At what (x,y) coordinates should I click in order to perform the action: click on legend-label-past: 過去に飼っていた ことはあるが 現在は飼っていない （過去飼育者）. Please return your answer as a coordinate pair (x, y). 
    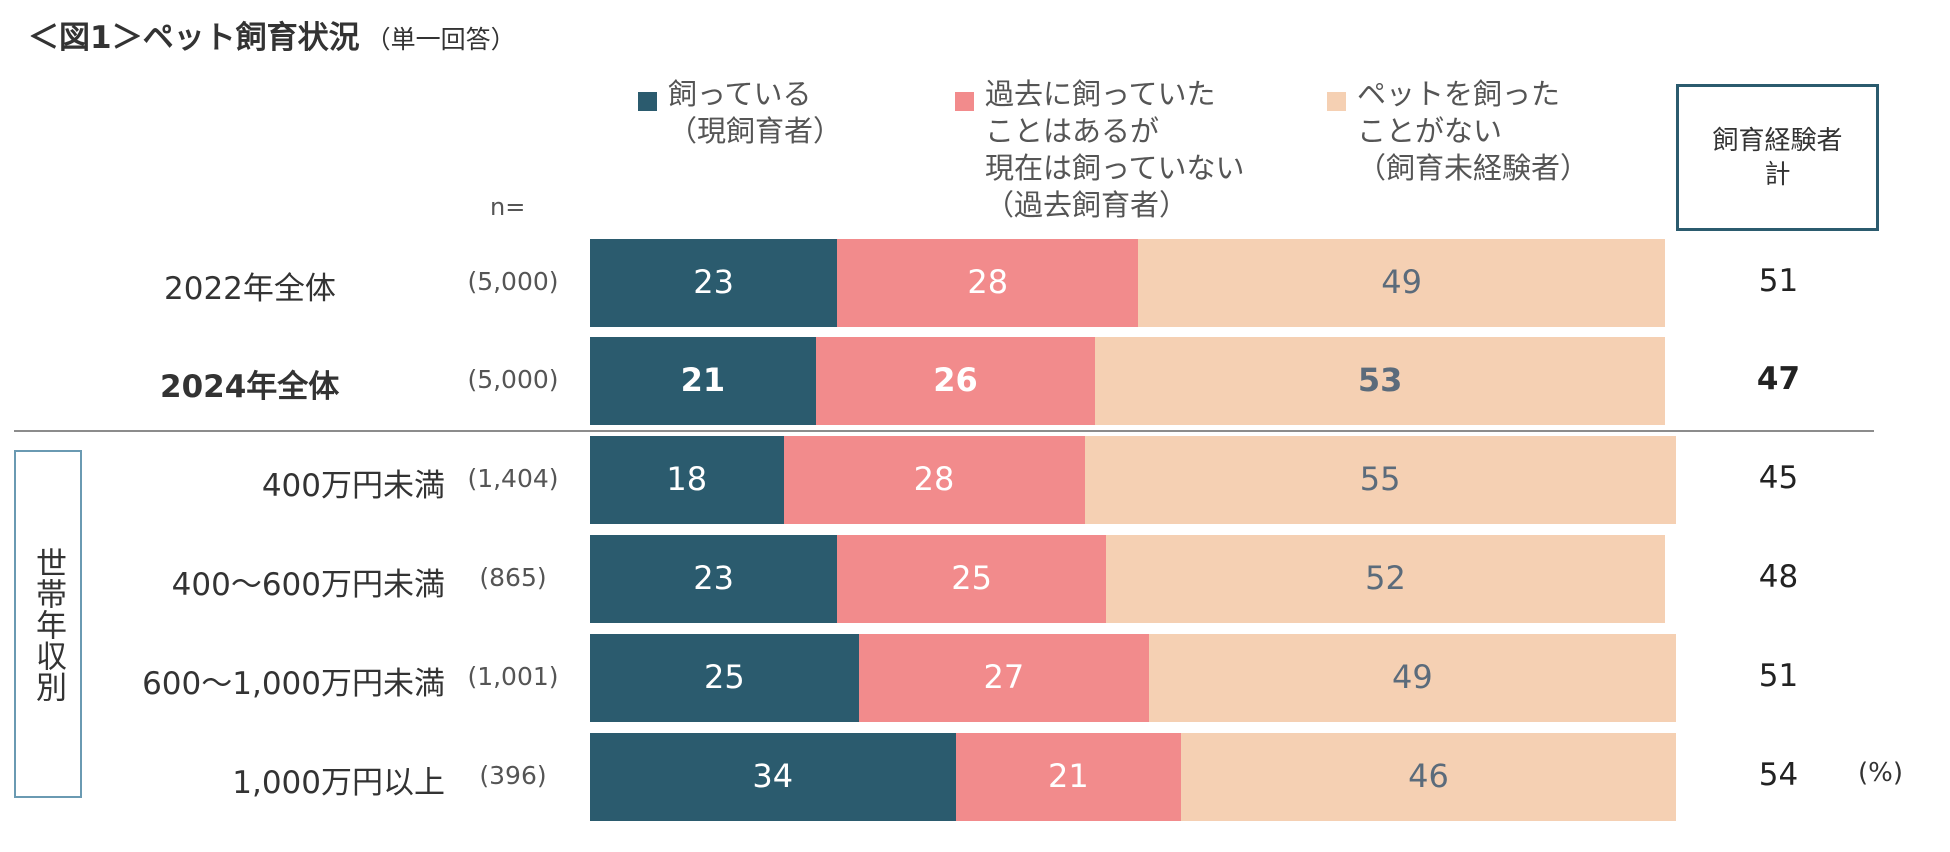
    Looking at the image, I should click on (1115, 149).